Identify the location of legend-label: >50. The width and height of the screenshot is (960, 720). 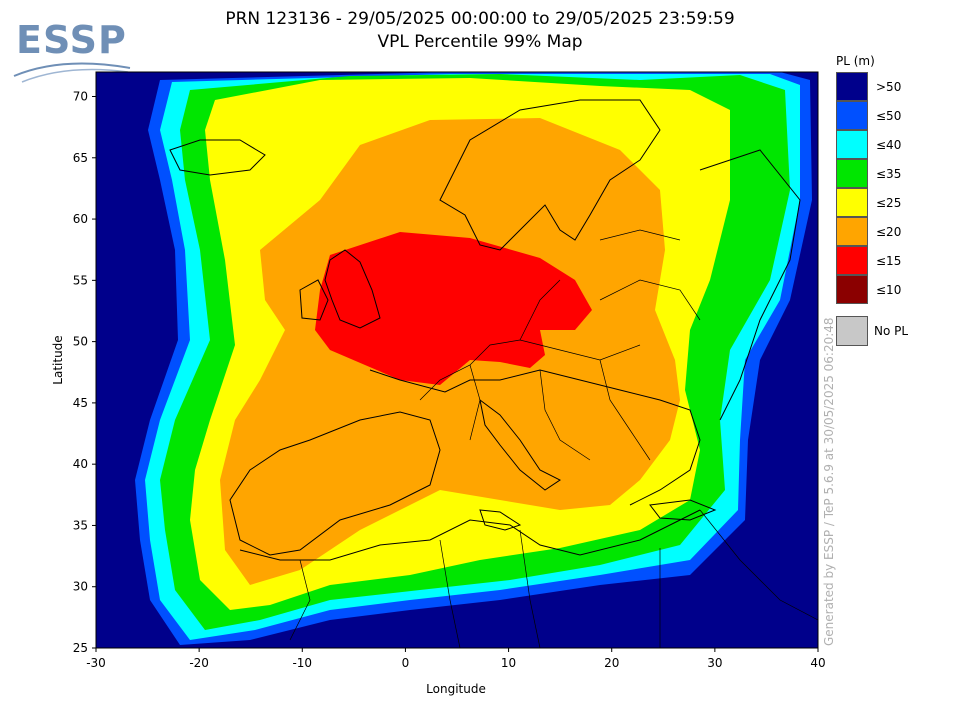
(889, 87).